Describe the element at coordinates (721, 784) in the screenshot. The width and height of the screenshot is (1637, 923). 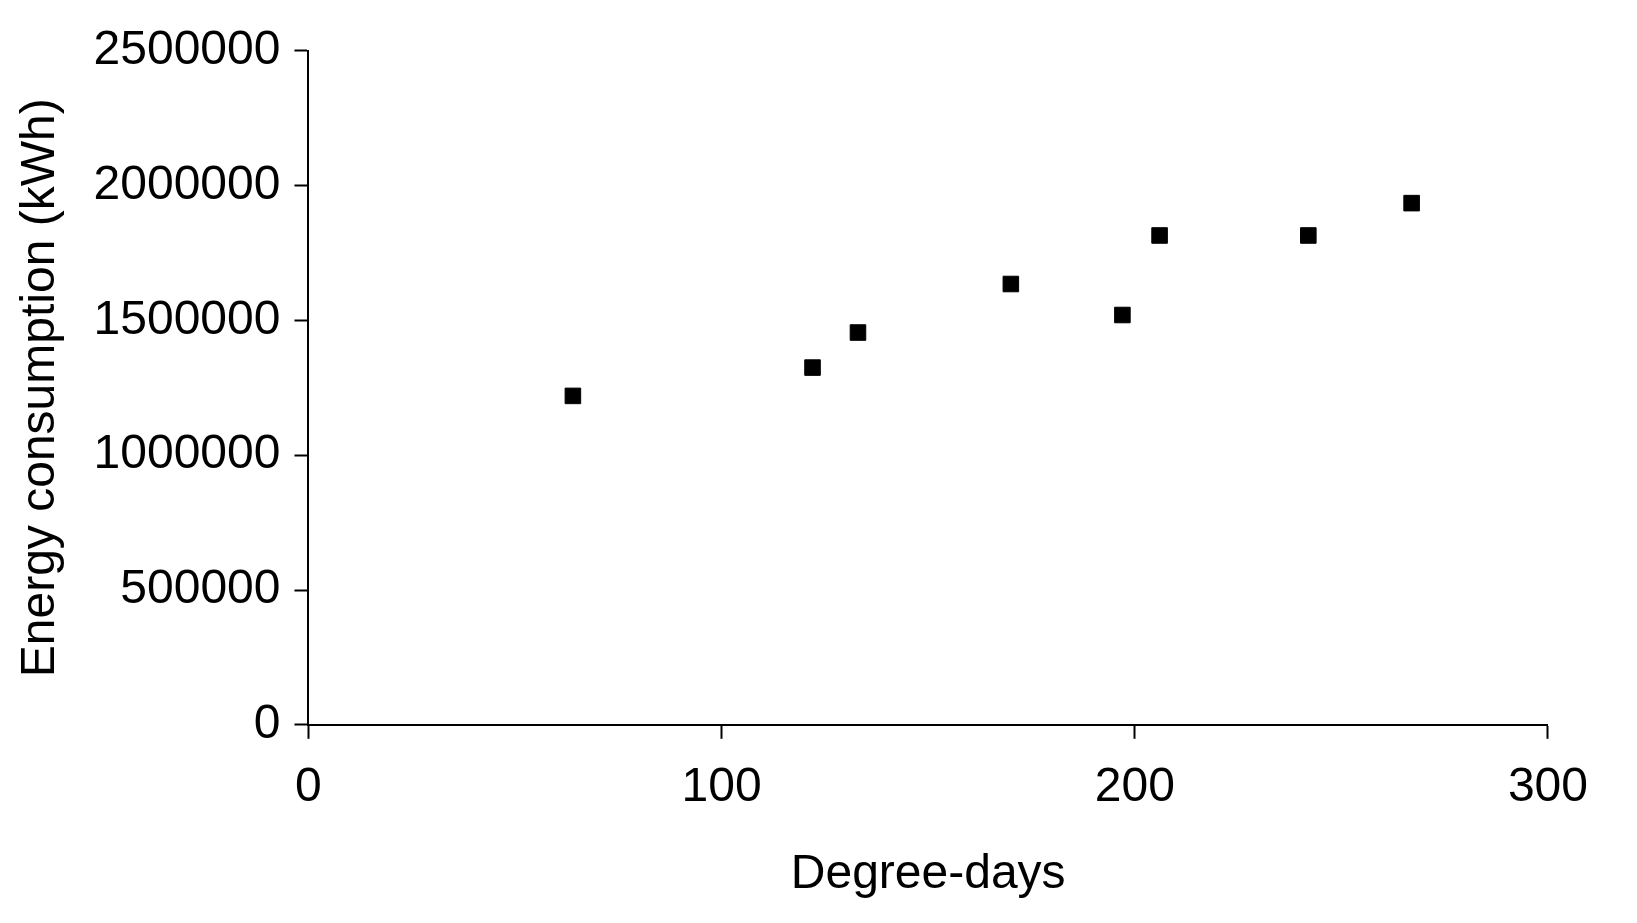
I see `x-tick-label: 100` at that location.